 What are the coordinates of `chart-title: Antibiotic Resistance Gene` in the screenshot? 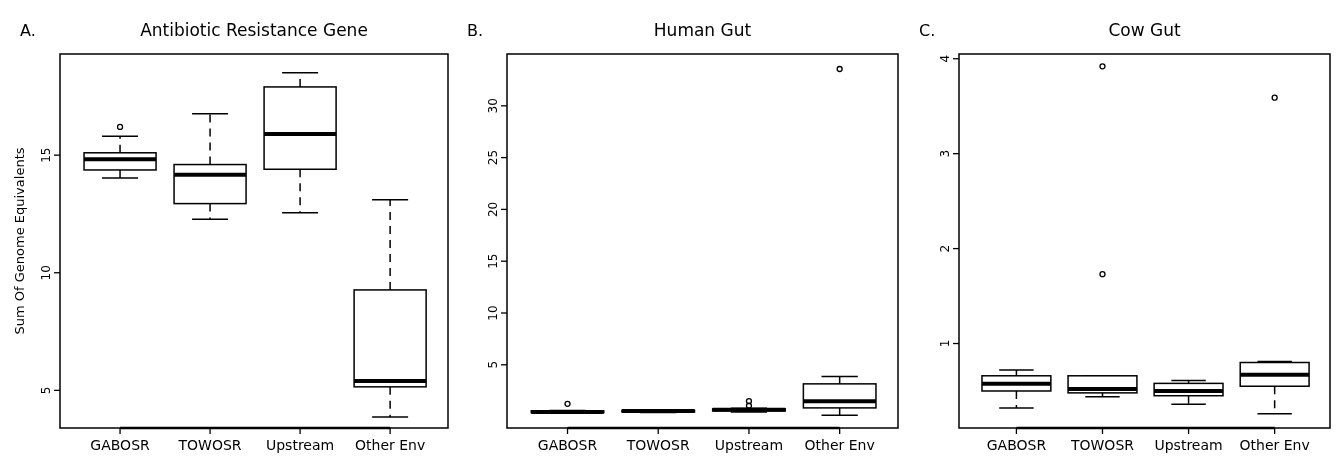 It's located at (254, 30).